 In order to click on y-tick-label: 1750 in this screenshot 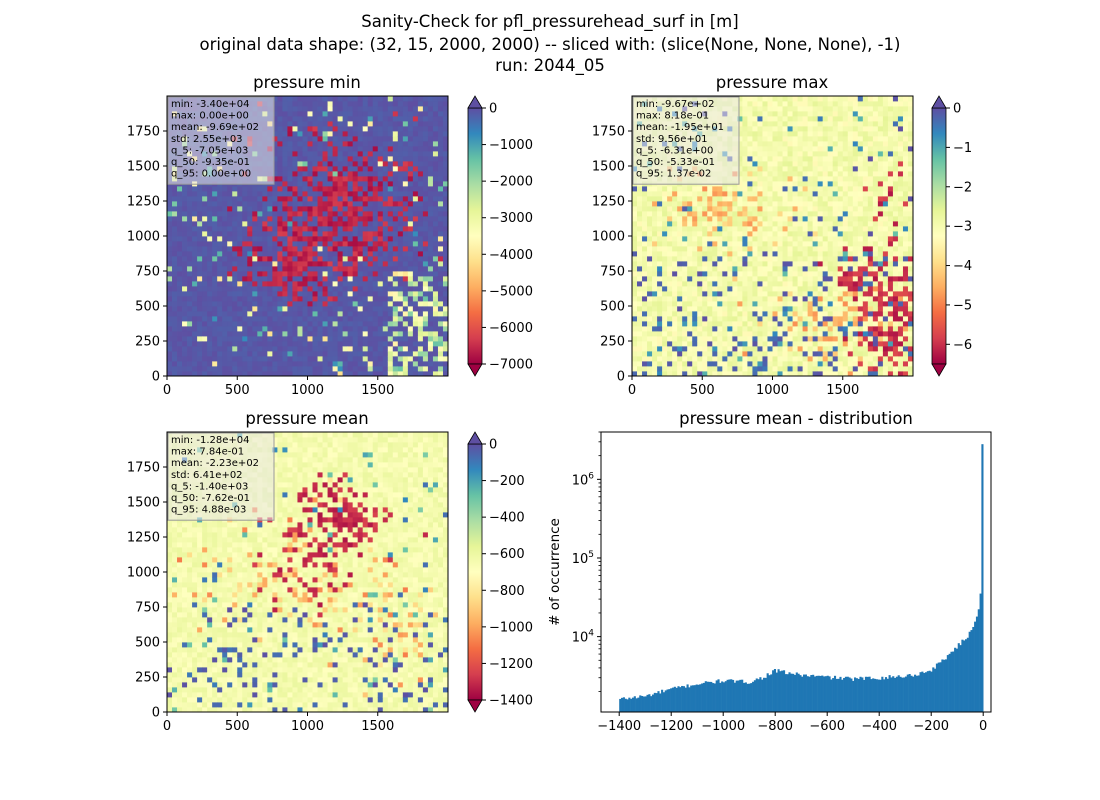, I will do `click(143, 132)`.